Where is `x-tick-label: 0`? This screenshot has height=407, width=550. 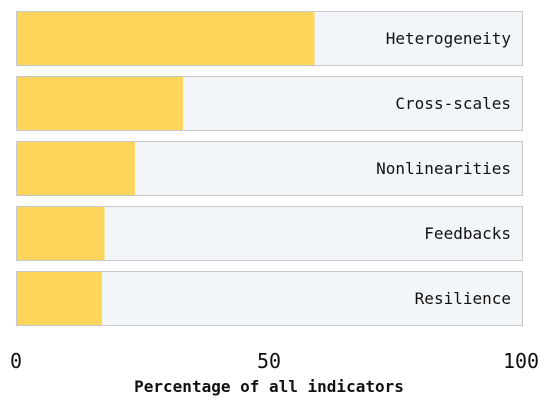
x-tick-label: 0 is located at coordinates (16, 361).